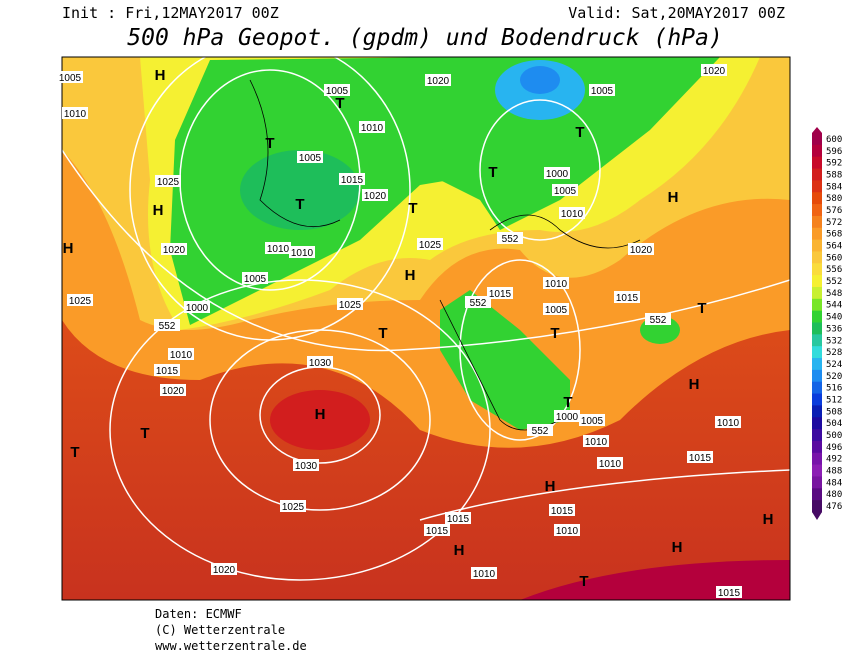 The width and height of the screenshot is (850, 657). I want to click on colorbar-label: 596, so click(834, 152).